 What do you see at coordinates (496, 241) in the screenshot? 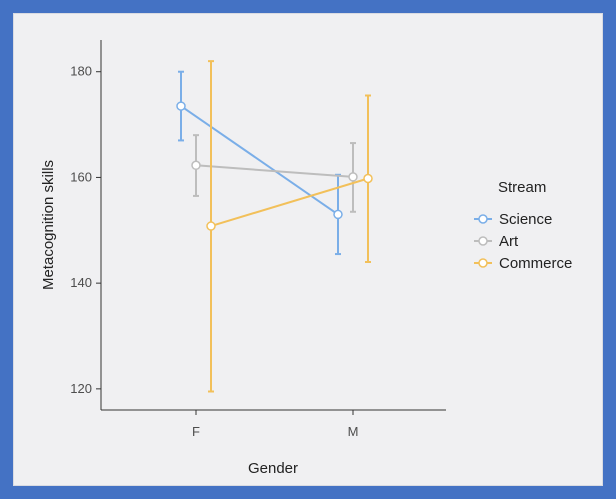
I see `legend-item-art: Art` at bounding box center [496, 241].